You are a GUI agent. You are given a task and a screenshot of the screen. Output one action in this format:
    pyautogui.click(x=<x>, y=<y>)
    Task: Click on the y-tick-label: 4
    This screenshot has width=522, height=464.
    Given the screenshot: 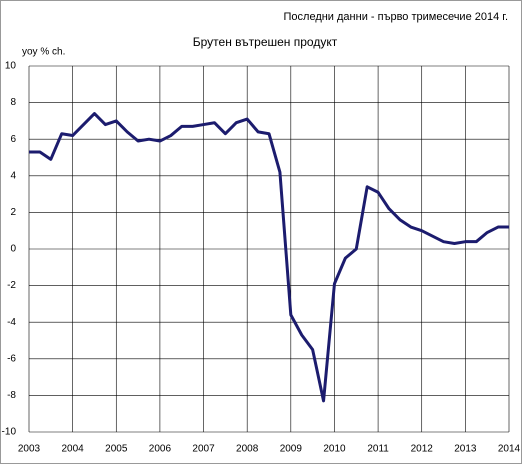 What is the action you would take?
    pyautogui.click(x=13, y=175)
    